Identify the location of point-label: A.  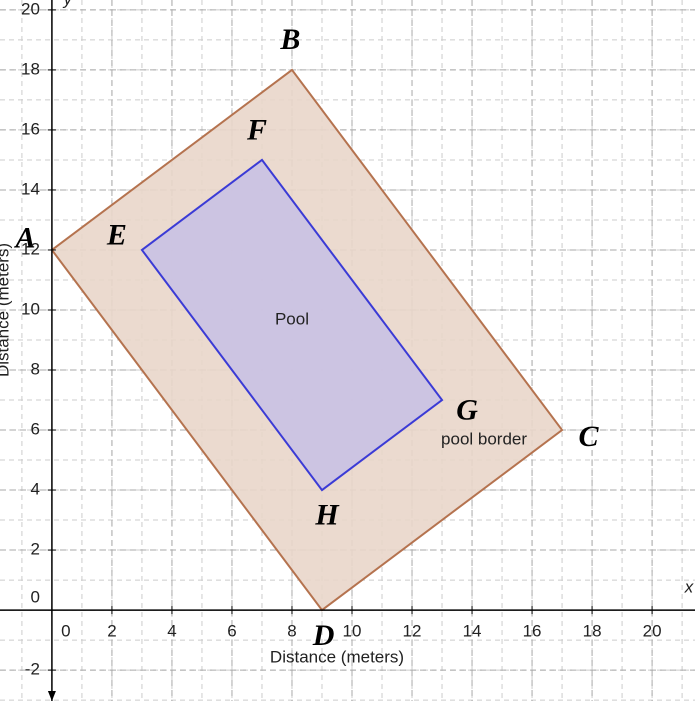
(25, 238).